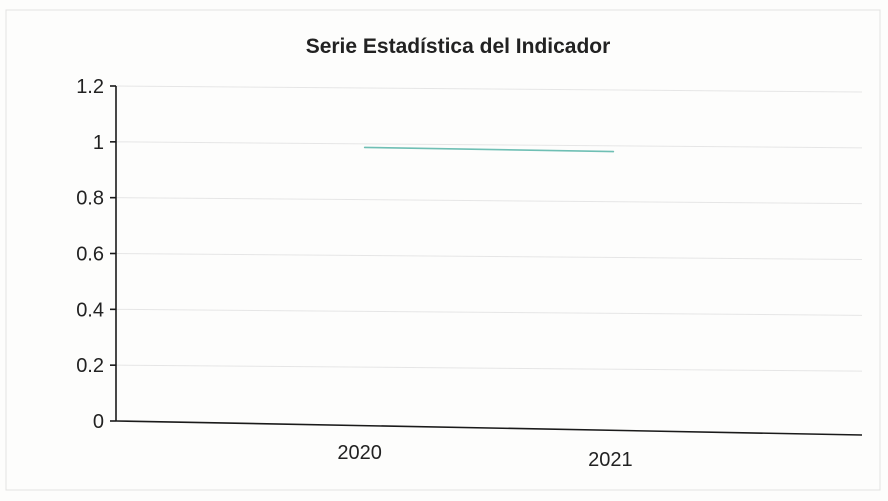  I want to click on y-tick-label: 0.4, so click(90, 310).